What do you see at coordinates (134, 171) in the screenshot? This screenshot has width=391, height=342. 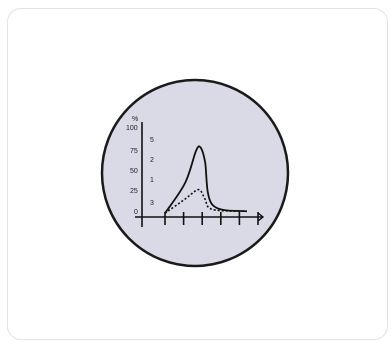 I see `left-tick-50: 50` at bounding box center [134, 171].